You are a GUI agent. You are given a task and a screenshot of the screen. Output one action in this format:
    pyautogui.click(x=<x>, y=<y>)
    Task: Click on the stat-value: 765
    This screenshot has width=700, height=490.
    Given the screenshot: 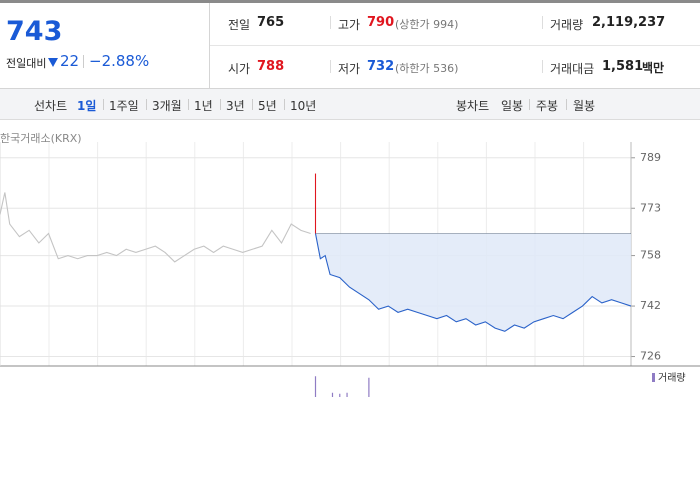 What is the action you would take?
    pyautogui.click(x=271, y=22)
    